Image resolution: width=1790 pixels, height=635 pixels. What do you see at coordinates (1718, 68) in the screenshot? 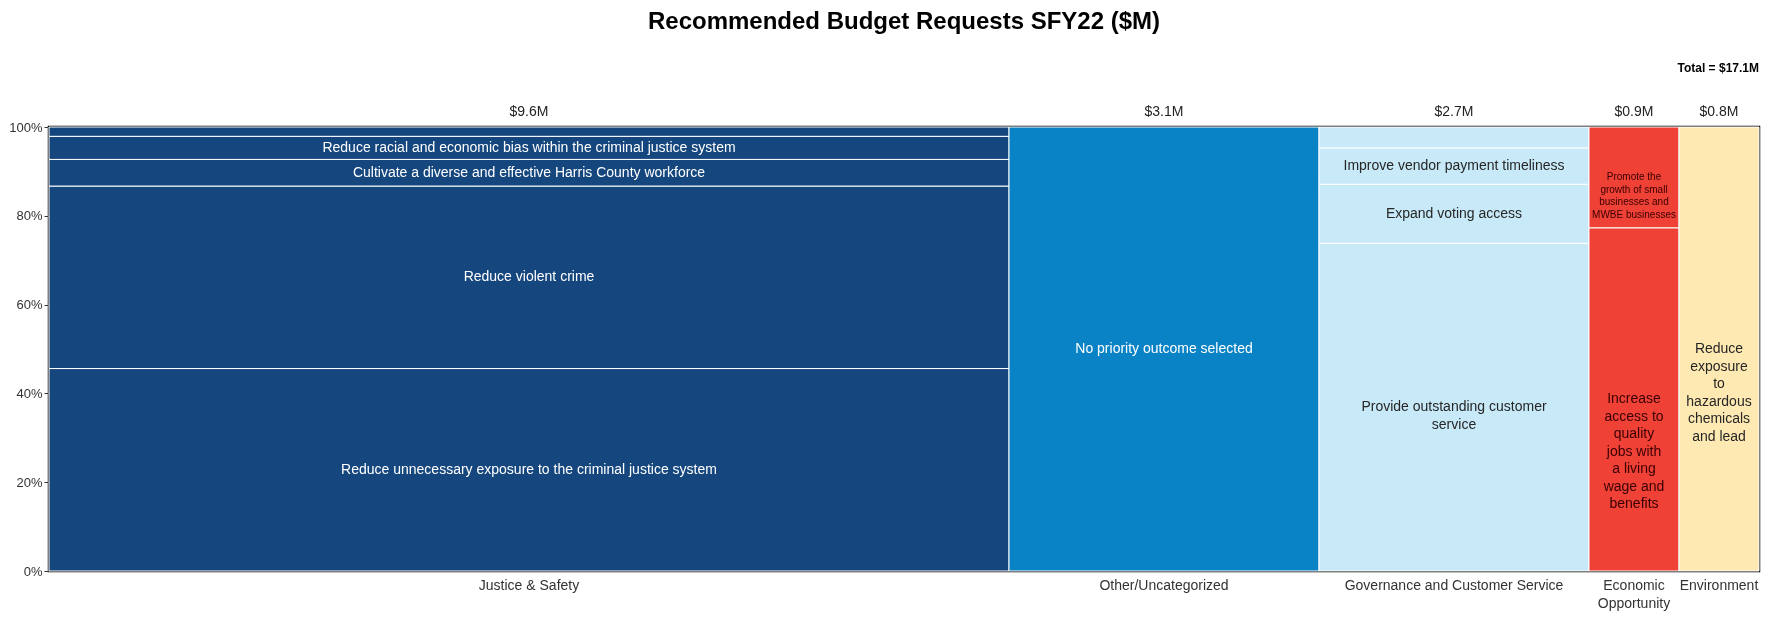
I see `text: Total = $17.1M` at bounding box center [1718, 68].